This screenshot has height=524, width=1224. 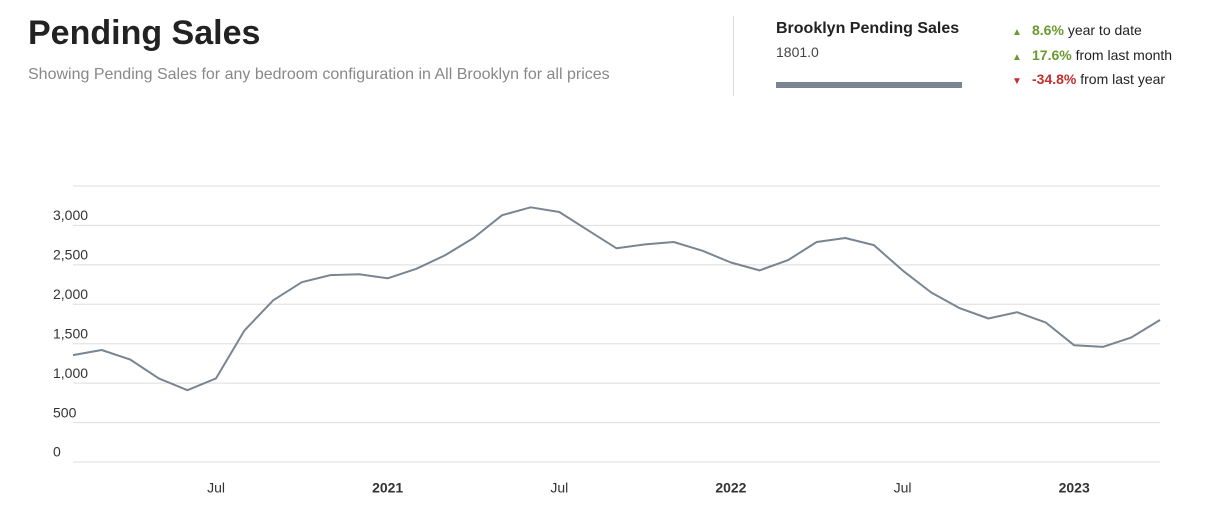 What do you see at coordinates (65, 412) in the screenshot?
I see `y-tick-label: 500` at bounding box center [65, 412].